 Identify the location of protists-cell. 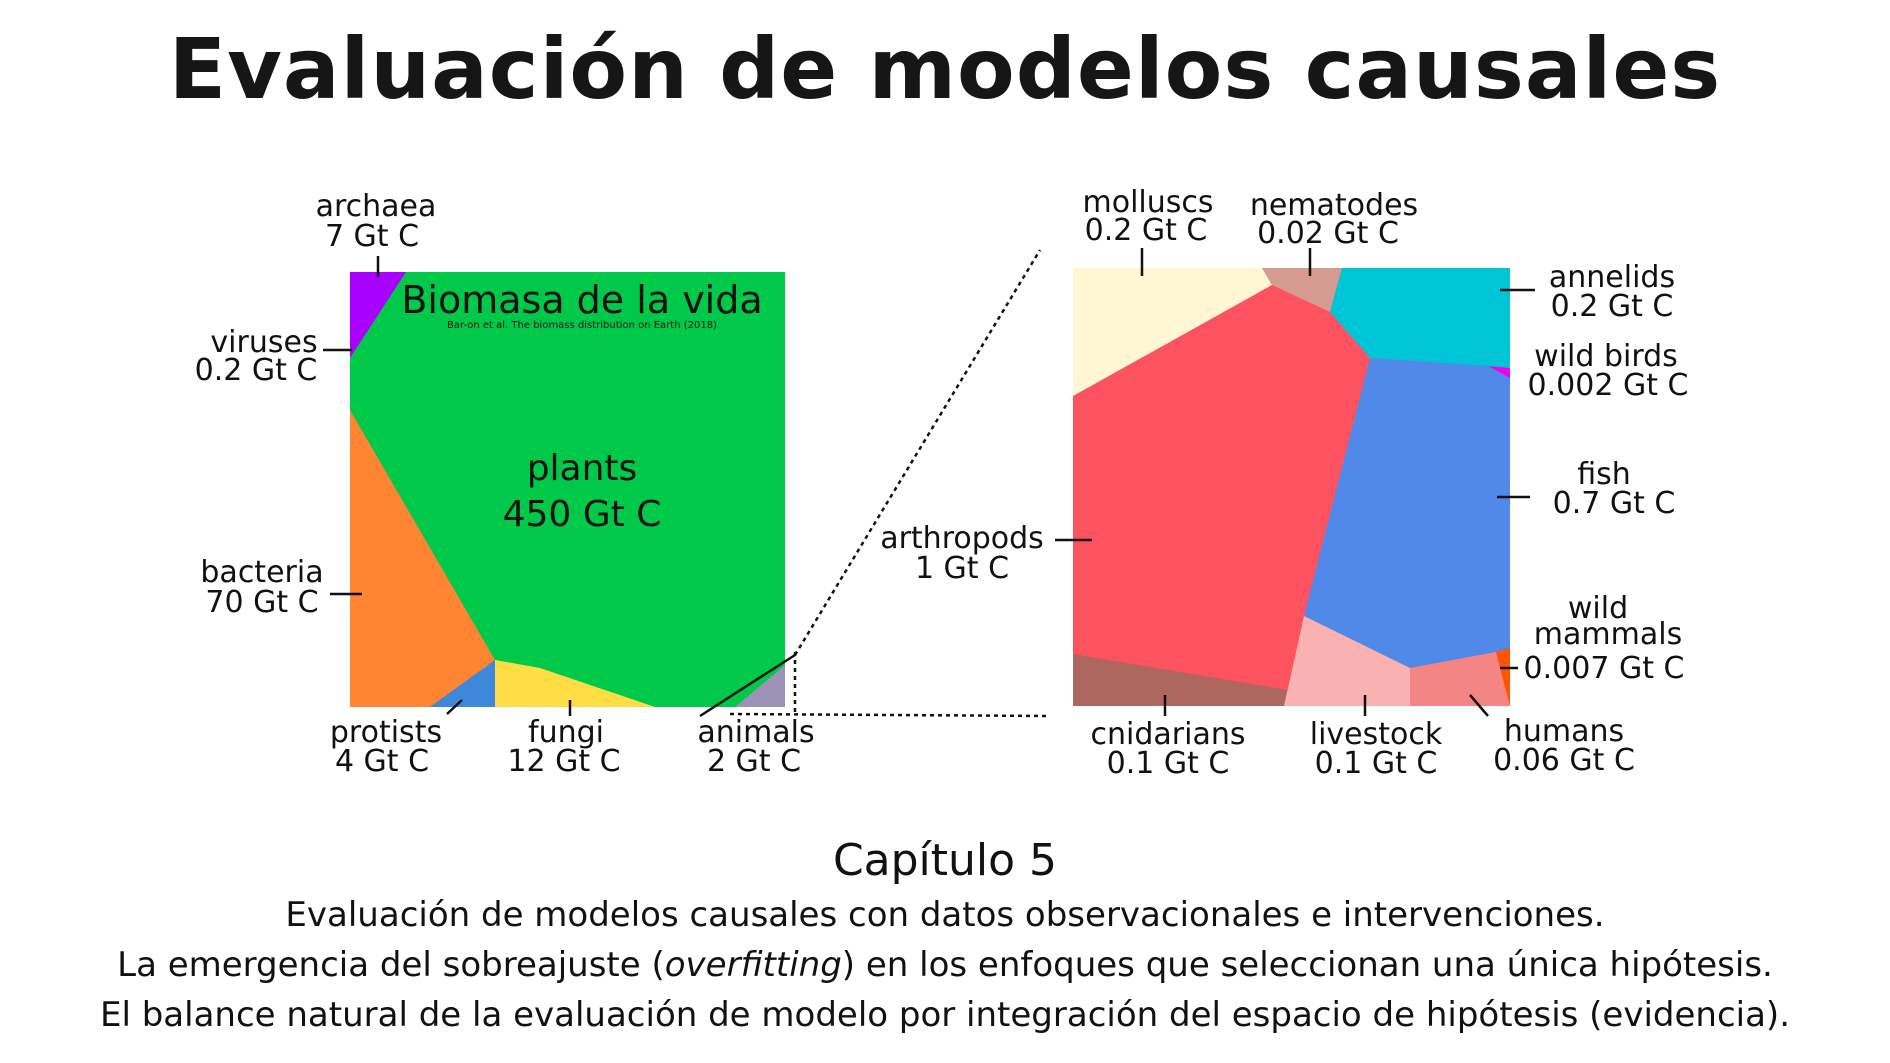
(462, 683).